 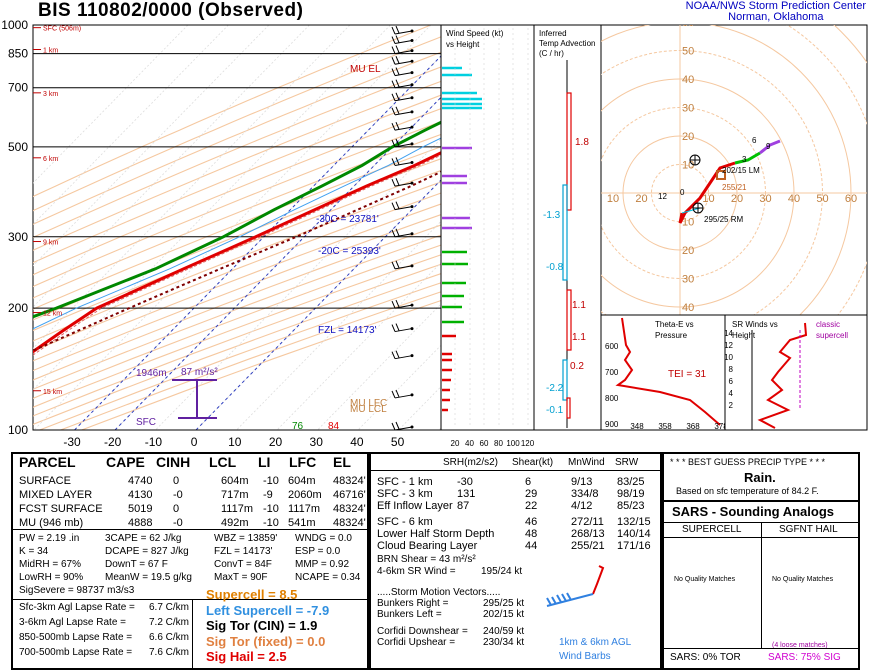 I want to click on parcel-cell: 46716', so click(x=349, y=495).